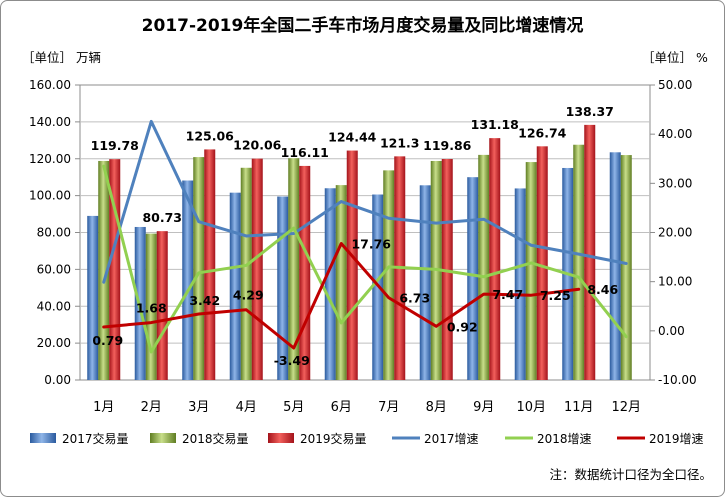 Image resolution: width=725 pixels, height=497 pixels. Describe the element at coordinates (204, 300) in the screenshot. I see `line-data-label-month-3: 3.42` at that location.